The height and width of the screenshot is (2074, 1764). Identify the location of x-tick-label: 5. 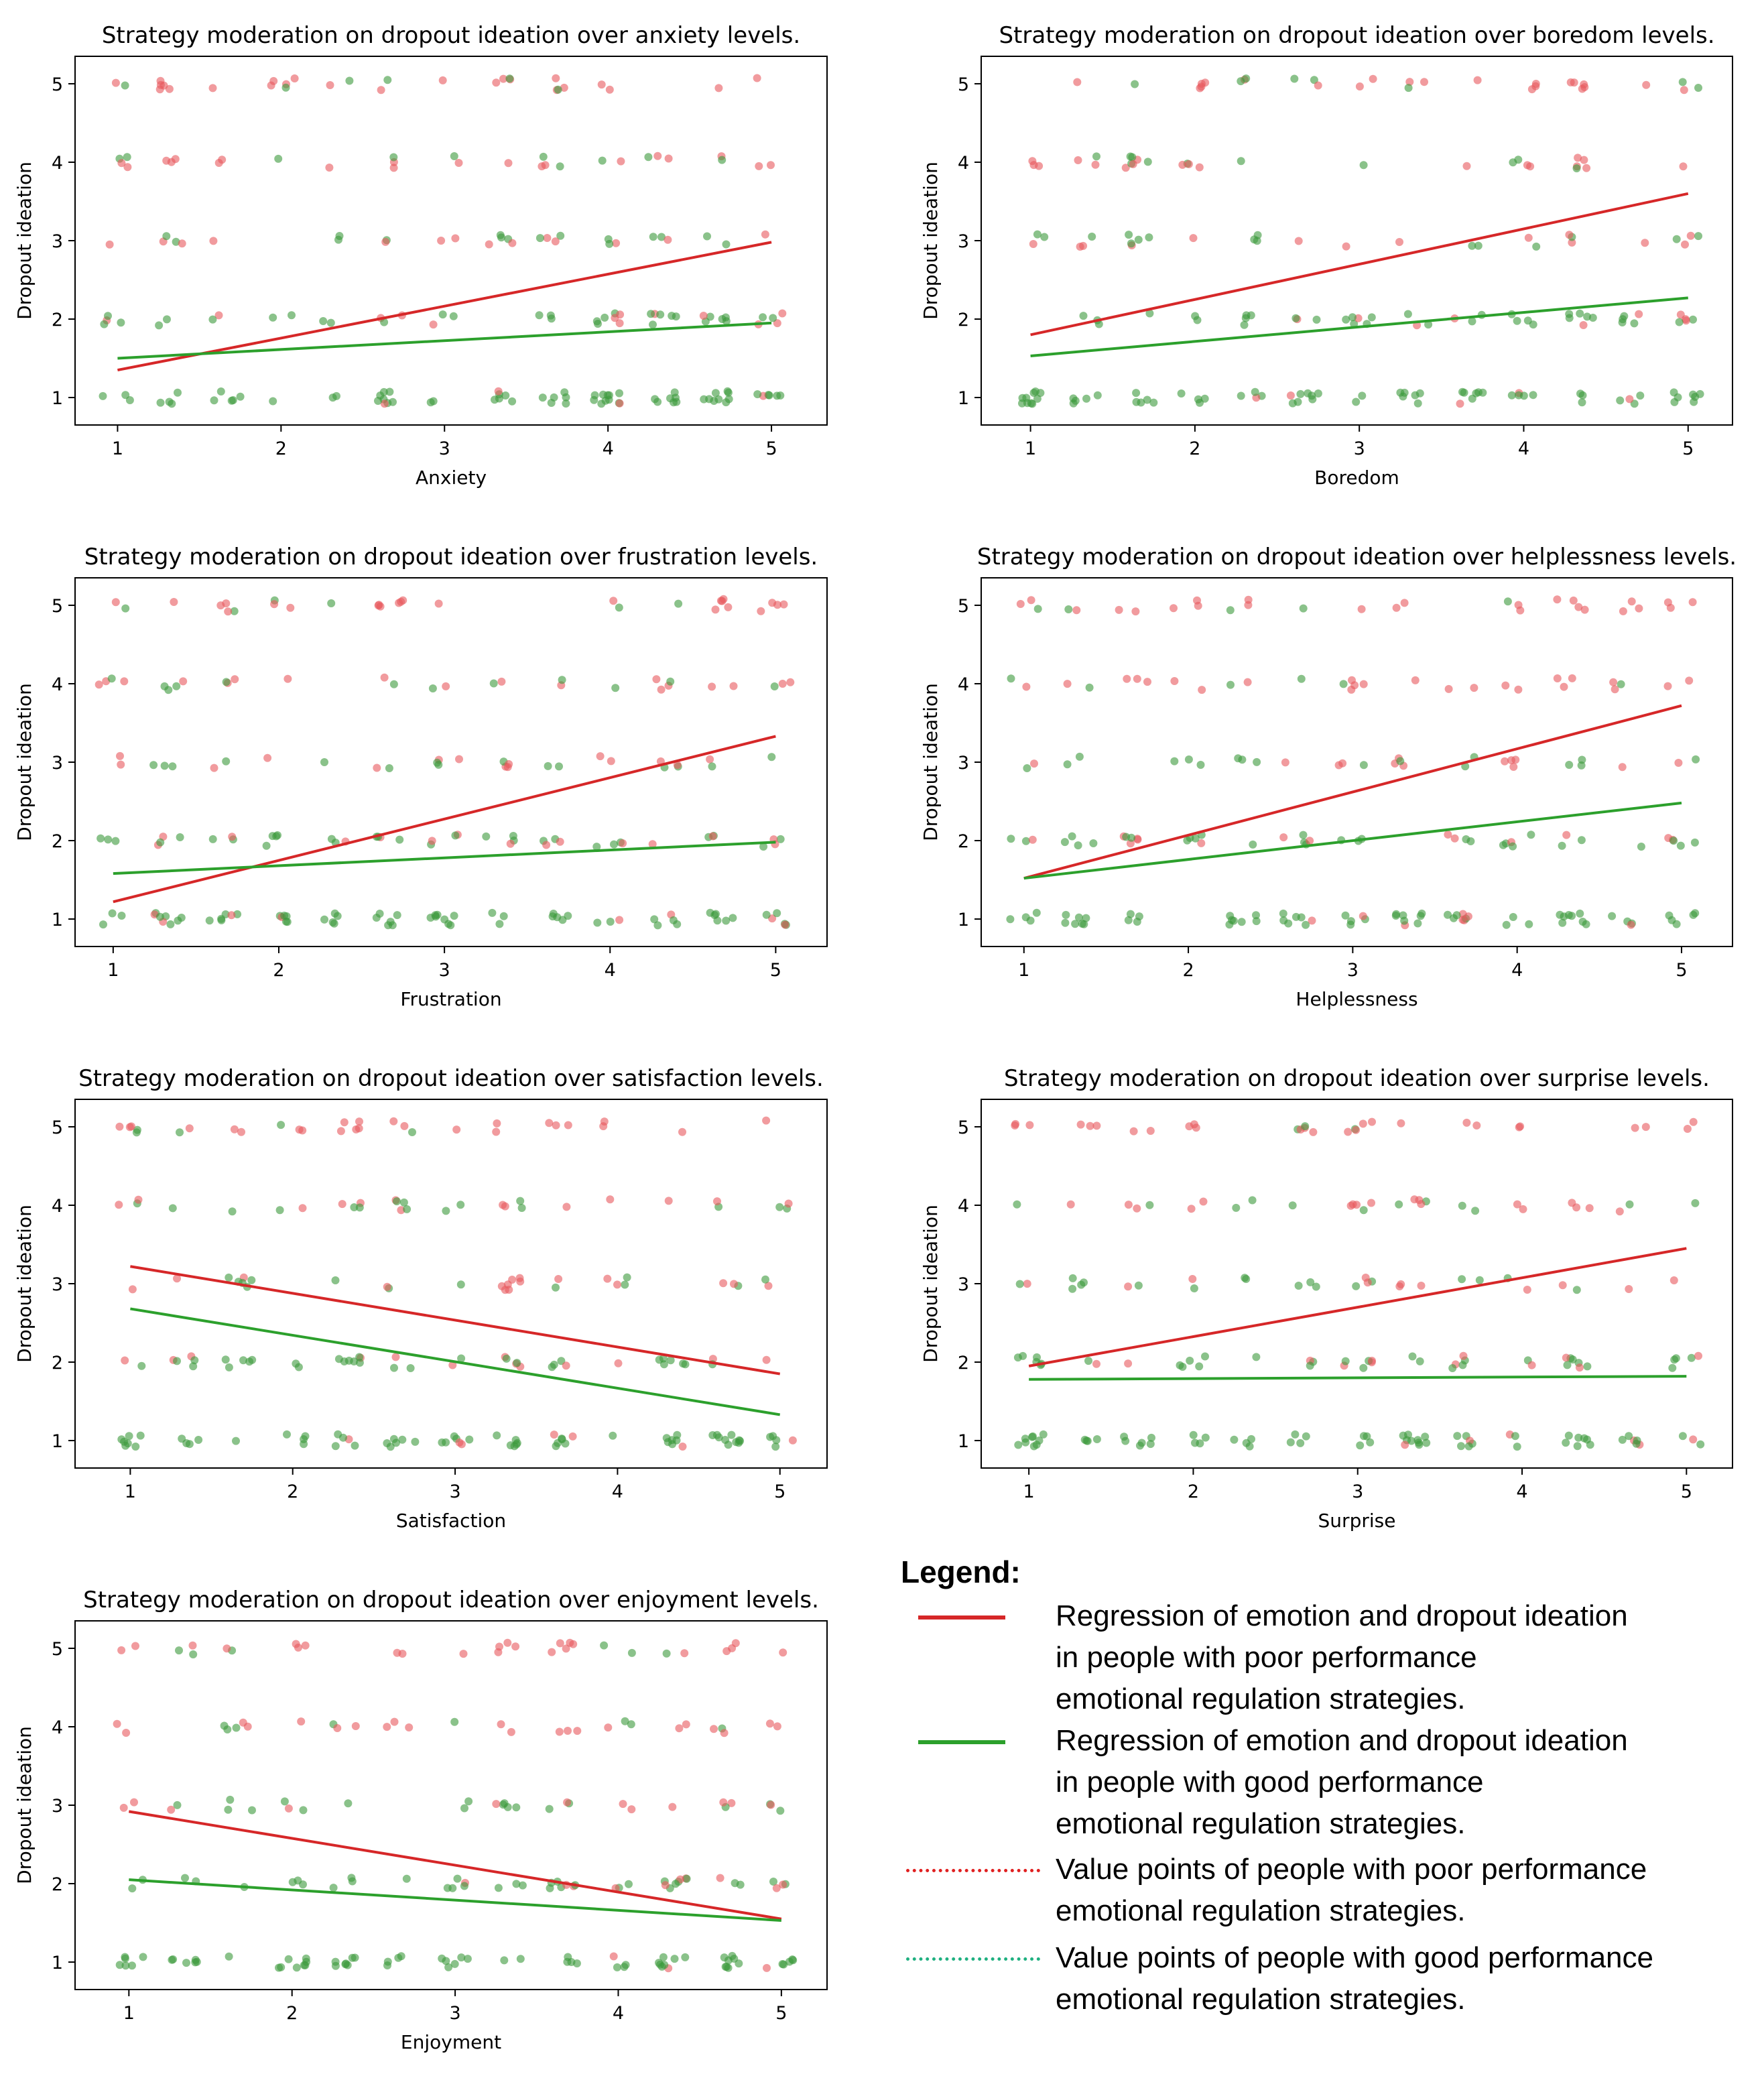
(781, 2013).